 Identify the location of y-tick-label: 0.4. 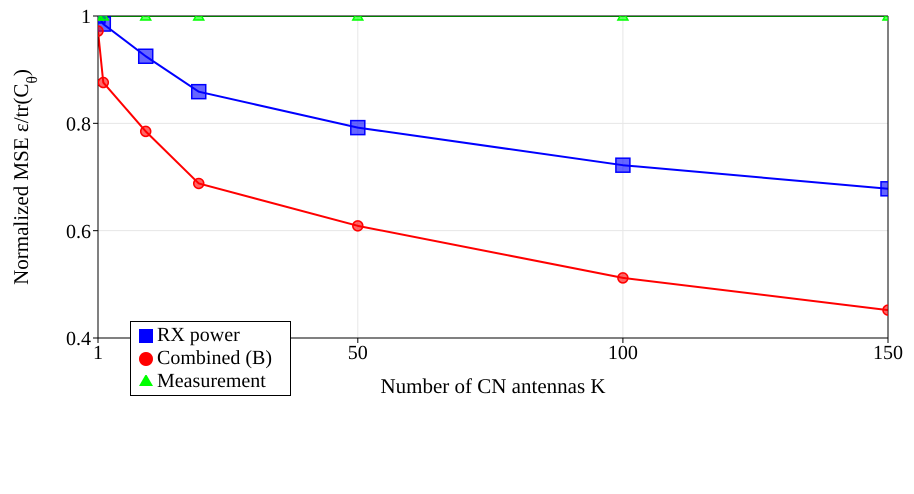
(78, 339).